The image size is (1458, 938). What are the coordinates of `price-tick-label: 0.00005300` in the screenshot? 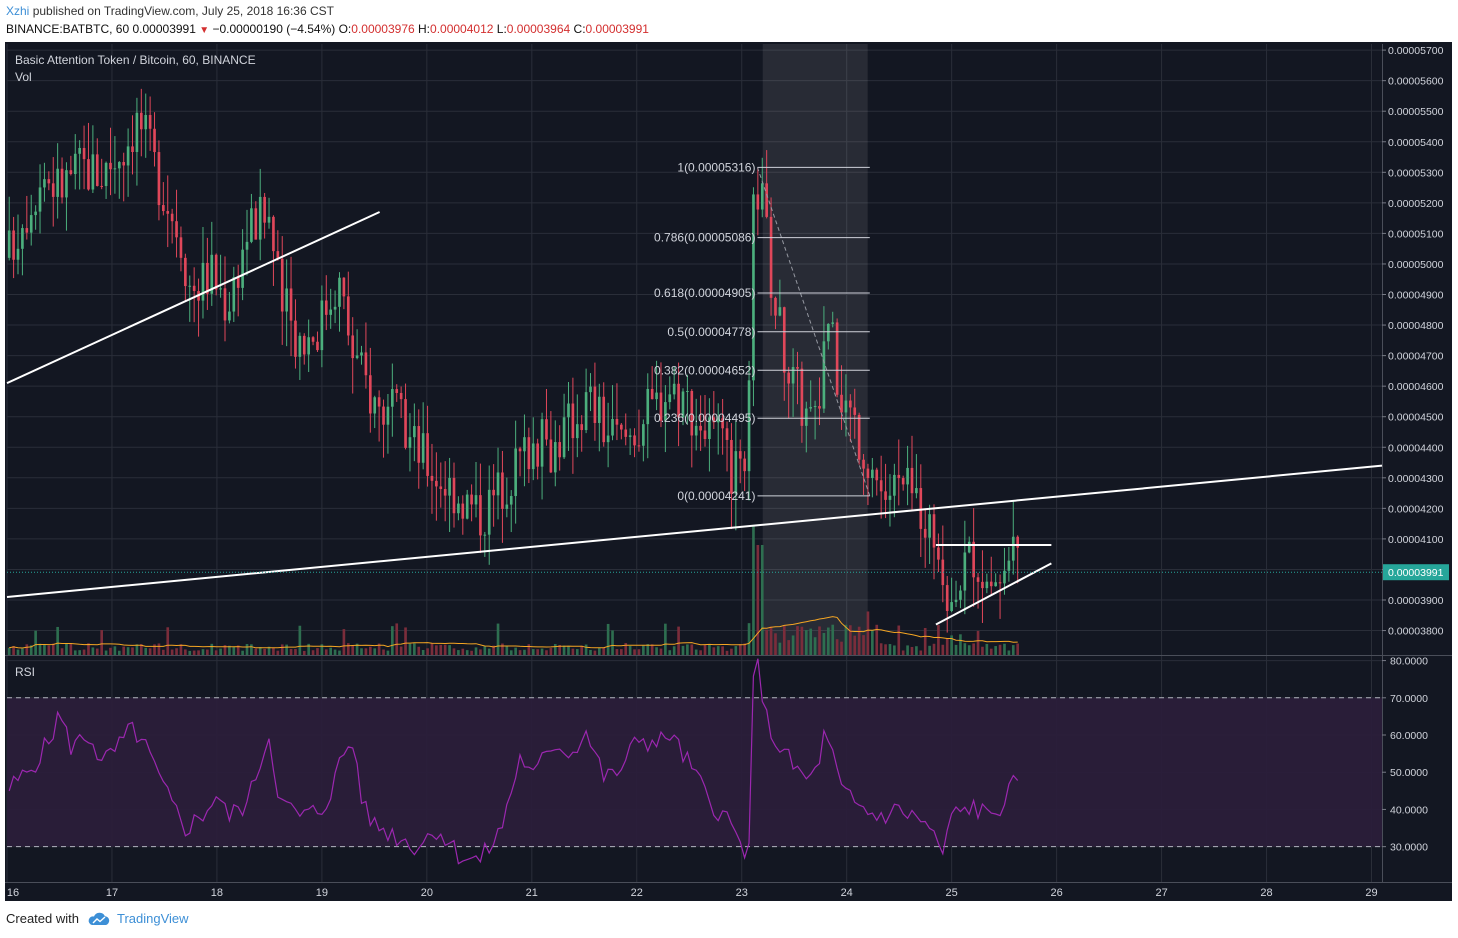 It's located at (1416, 173).